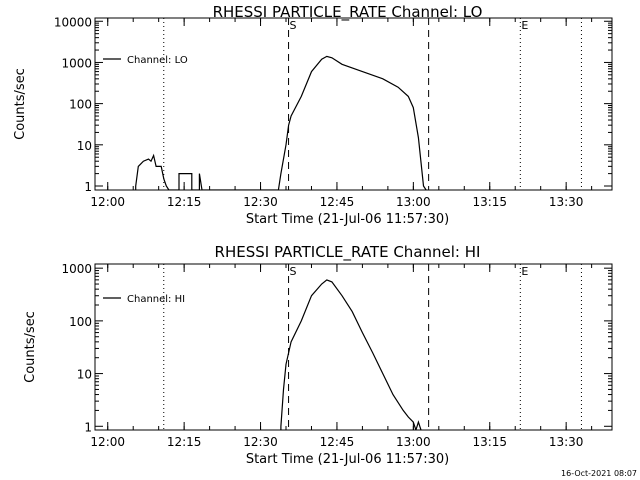 This screenshot has height=480, width=640. Describe the element at coordinates (157, 60) in the screenshot. I see `legend-label: Channel: LO` at that location.